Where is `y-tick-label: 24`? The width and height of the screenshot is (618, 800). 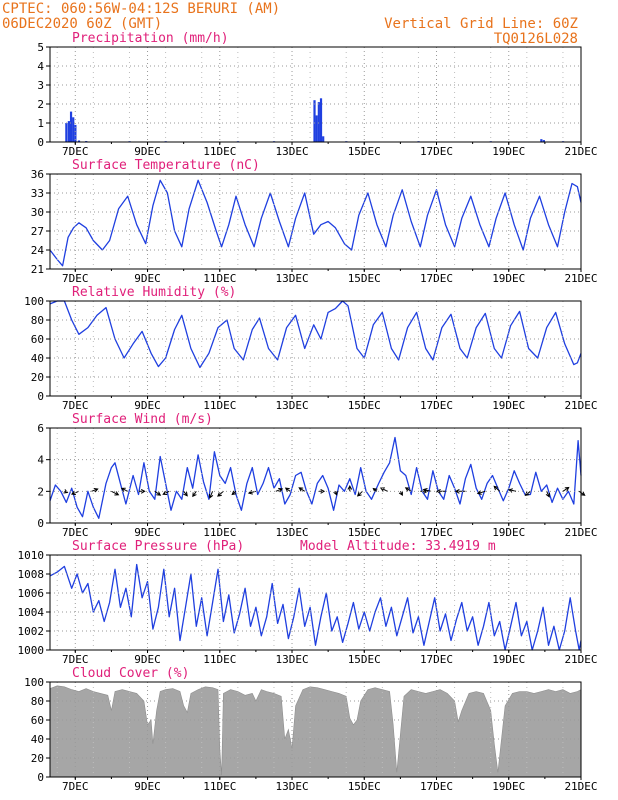
y-tick-label: 24 is located at coordinates (38, 250).